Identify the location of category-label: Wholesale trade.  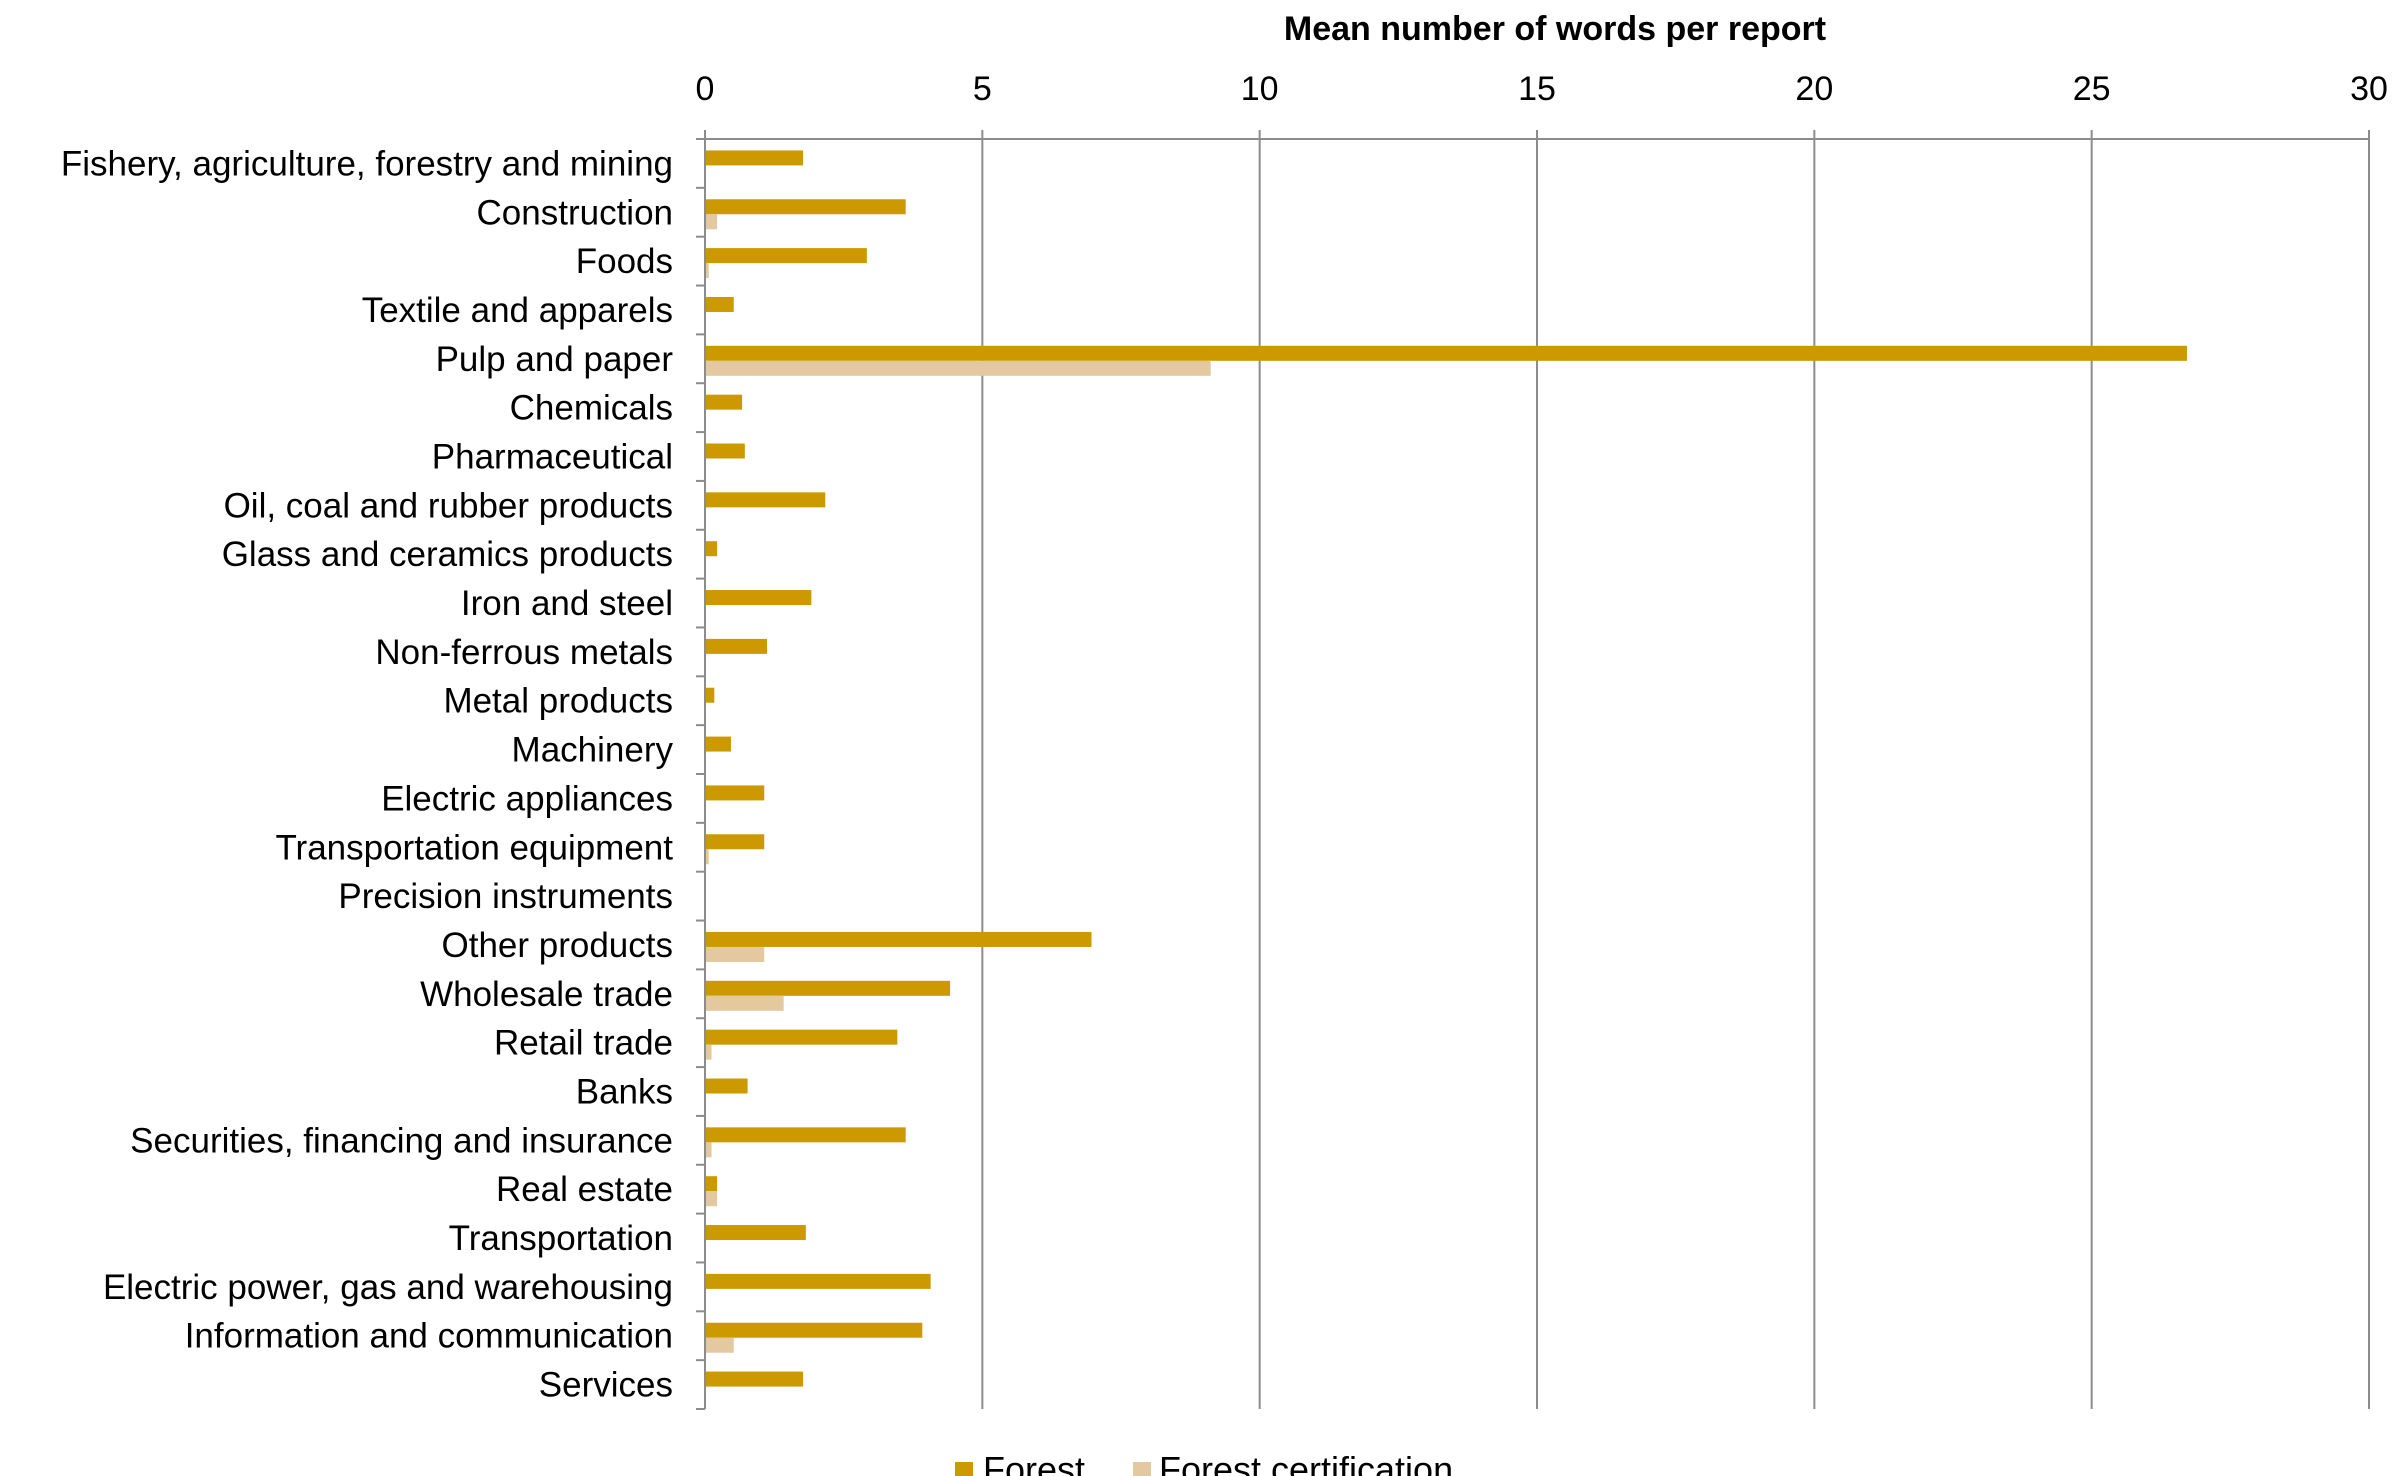
(546, 994).